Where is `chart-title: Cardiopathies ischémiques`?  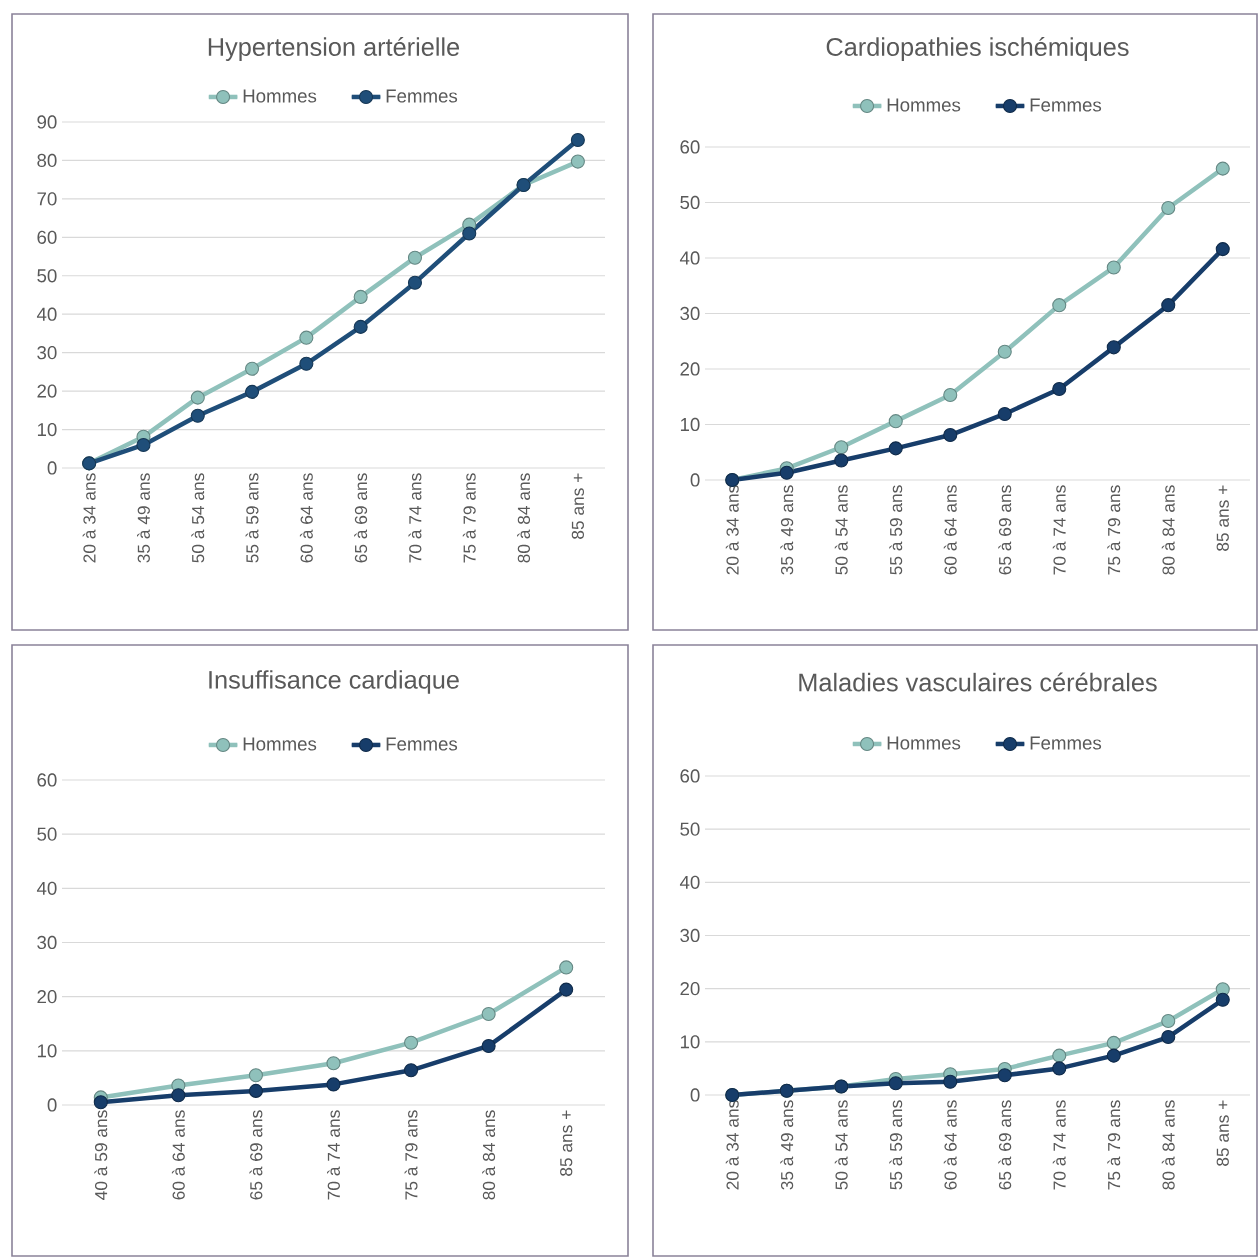
chart-title: Cardiopathies ischémiques is located at coordinates (977, 49).